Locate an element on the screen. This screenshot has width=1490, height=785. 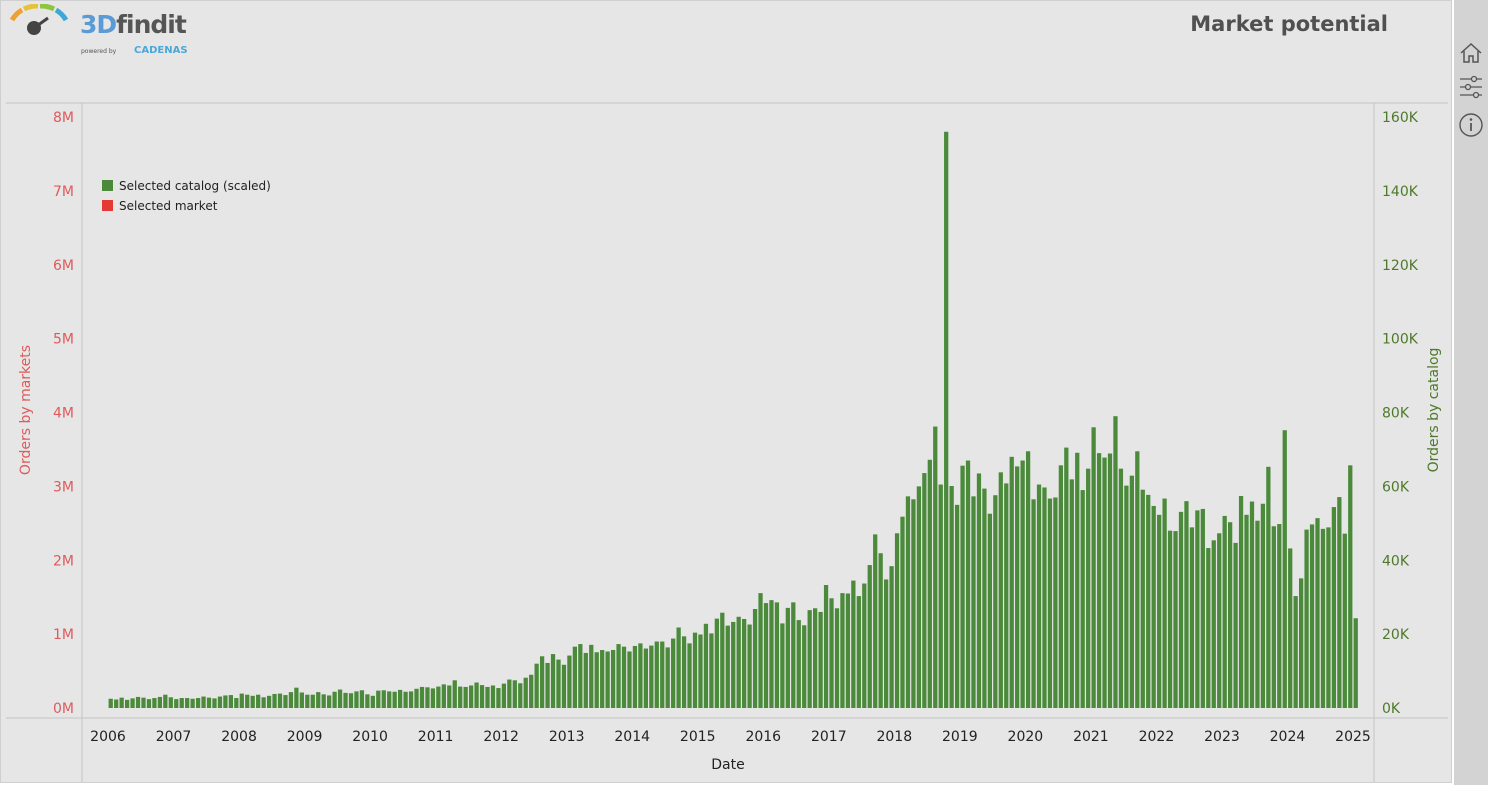
x-tick-label: 2006 is located at coordinates (108, 737).